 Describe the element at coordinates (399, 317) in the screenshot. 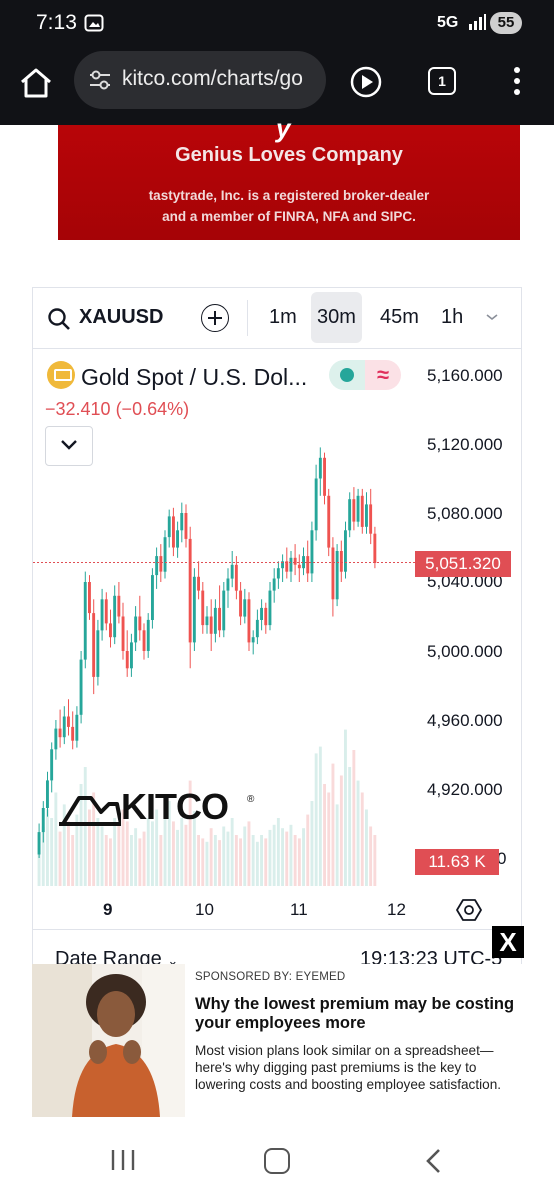

I see `timeframe-45m: 45m` at that location.